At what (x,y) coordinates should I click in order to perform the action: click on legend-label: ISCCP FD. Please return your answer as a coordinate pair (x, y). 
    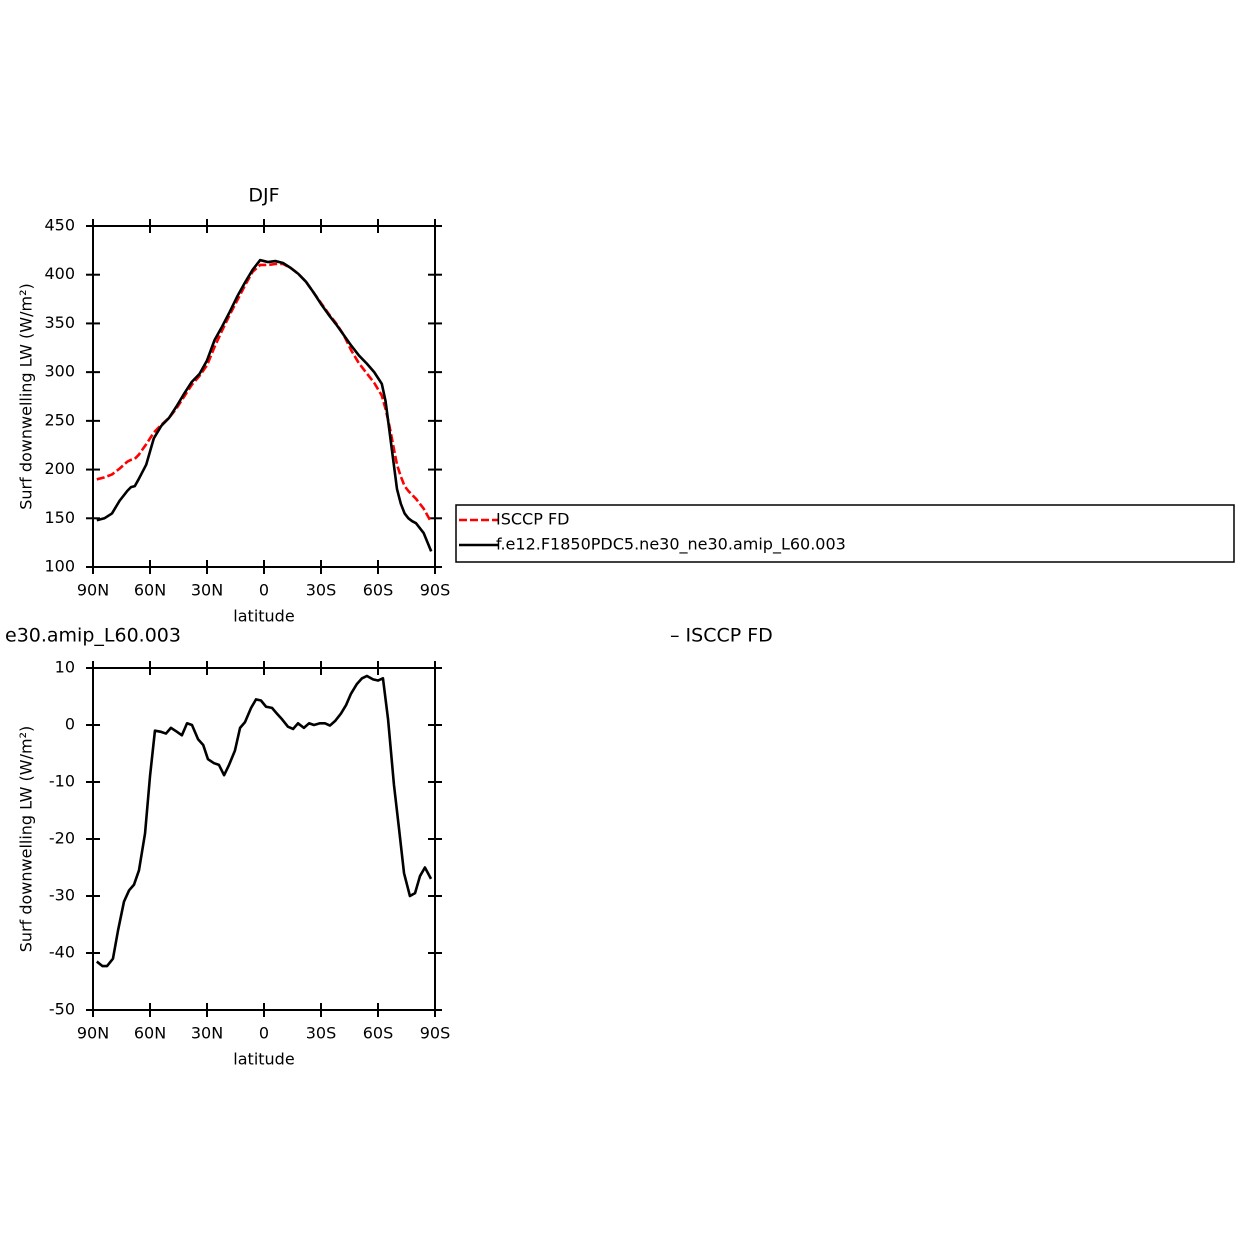
    Looking at the image, I should click on (532, 519).